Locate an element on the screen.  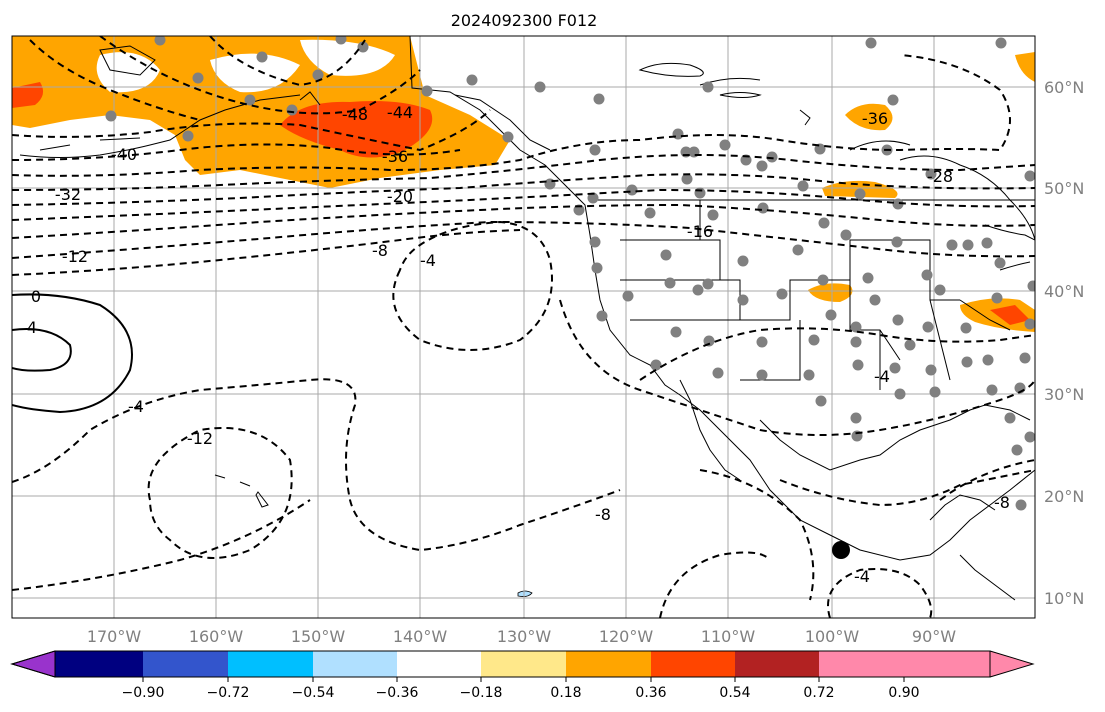
storm-center-marker is located at coordinates (841, 550).